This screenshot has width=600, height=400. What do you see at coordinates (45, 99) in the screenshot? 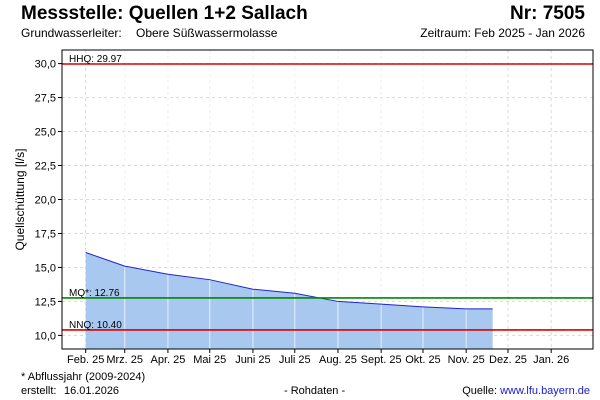
I see `y-tick-label: 27,5` at bounding box center [45, 99].